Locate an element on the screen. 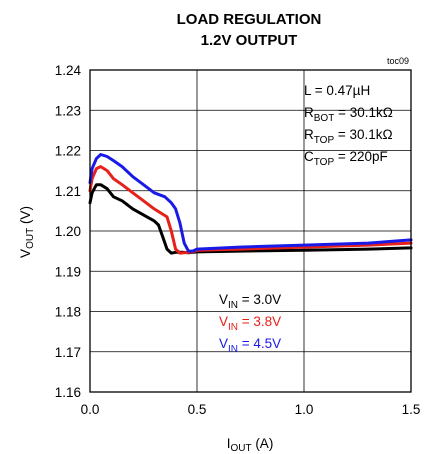 This screenshot has width=431, height=454. y-tick-label: 1.21 is located at coordinates (68, 191).